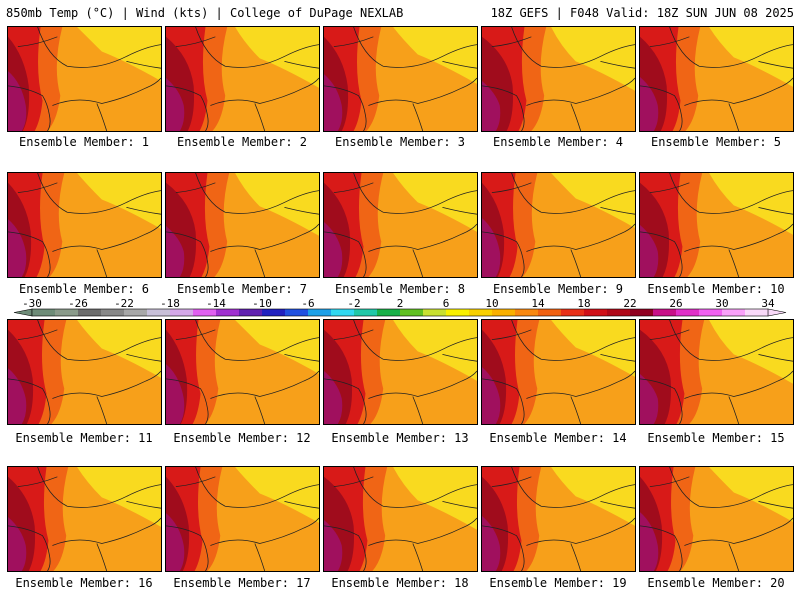 The image size is (800, 600). I want to click on colorbar-low-arrow, so click(23, 312).